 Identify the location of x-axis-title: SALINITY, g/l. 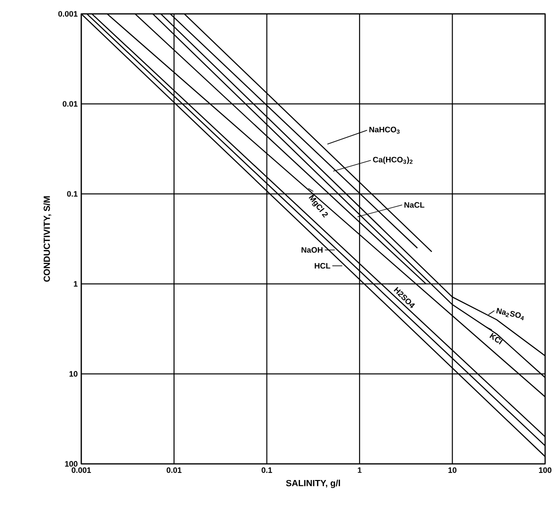
(313, 484).